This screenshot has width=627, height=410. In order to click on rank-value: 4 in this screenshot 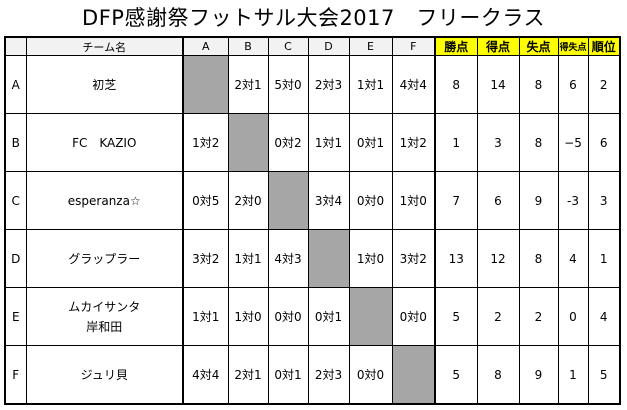, I will do `click(604, 316)`.